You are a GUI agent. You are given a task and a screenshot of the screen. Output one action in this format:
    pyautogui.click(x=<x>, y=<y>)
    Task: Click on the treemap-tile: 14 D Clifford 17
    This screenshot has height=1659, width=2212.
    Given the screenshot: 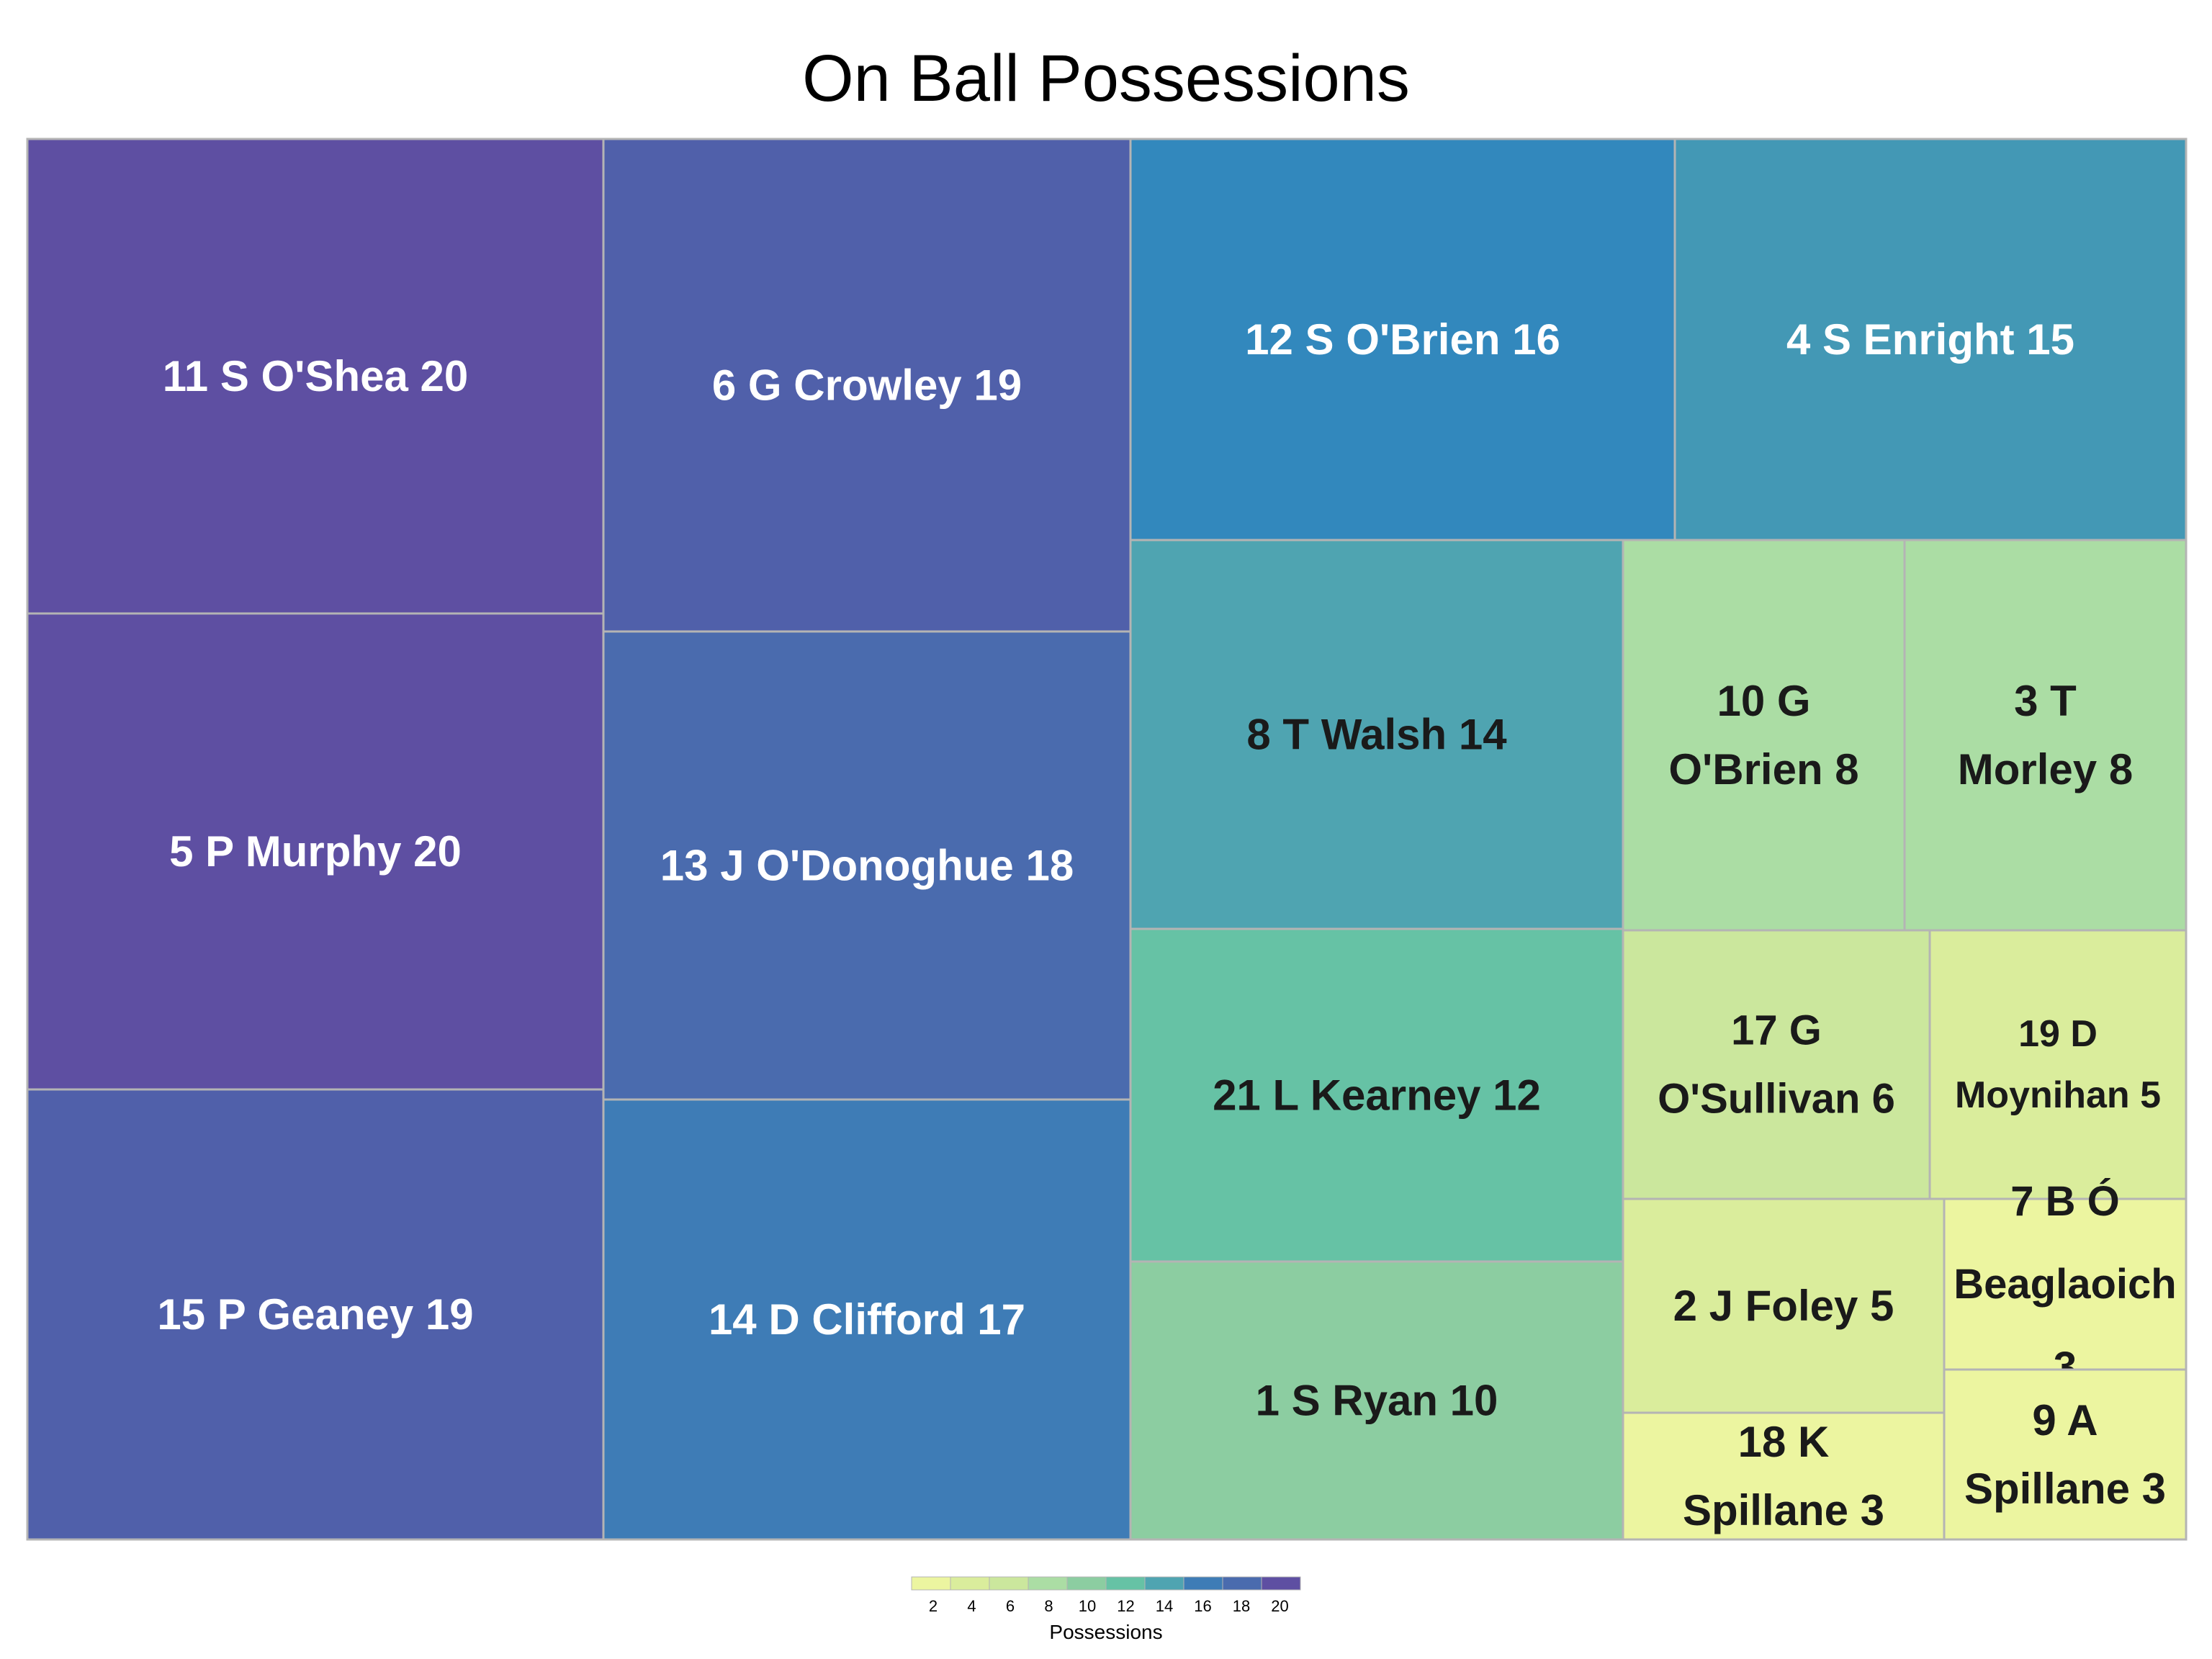 What is the action you would take?
    pyautogui.click(x=867, y=1319)
    